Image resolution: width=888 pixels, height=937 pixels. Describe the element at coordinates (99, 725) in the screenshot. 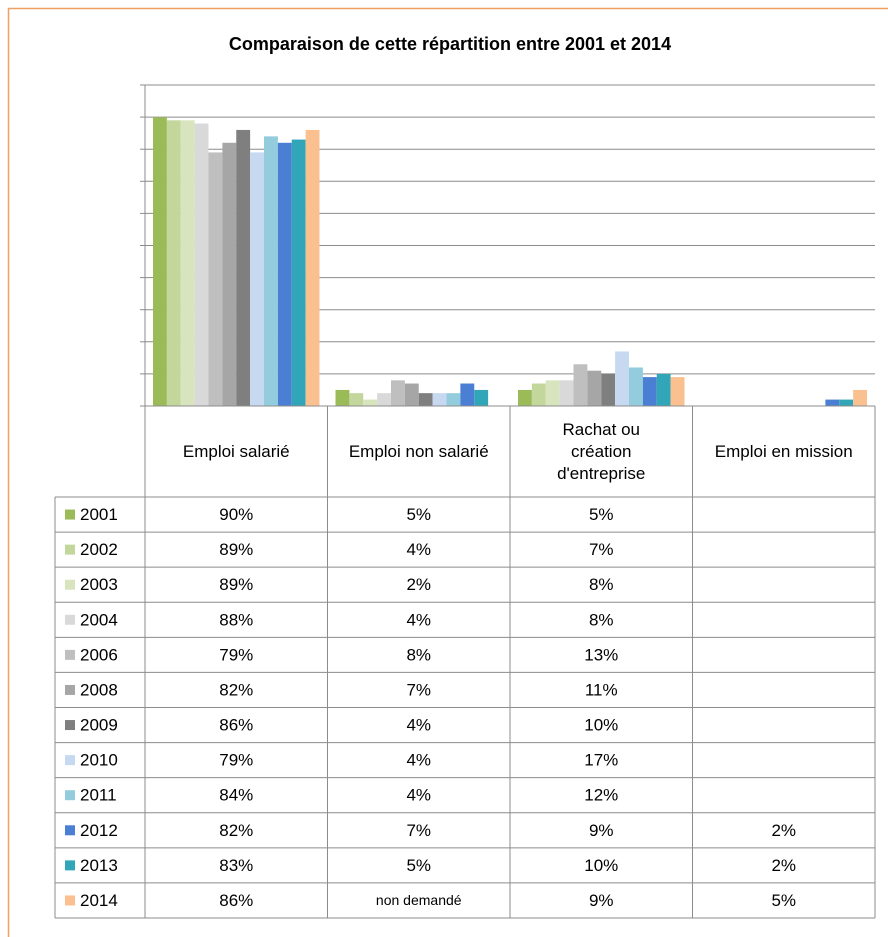

I see `legend-label: 2009` at that location.